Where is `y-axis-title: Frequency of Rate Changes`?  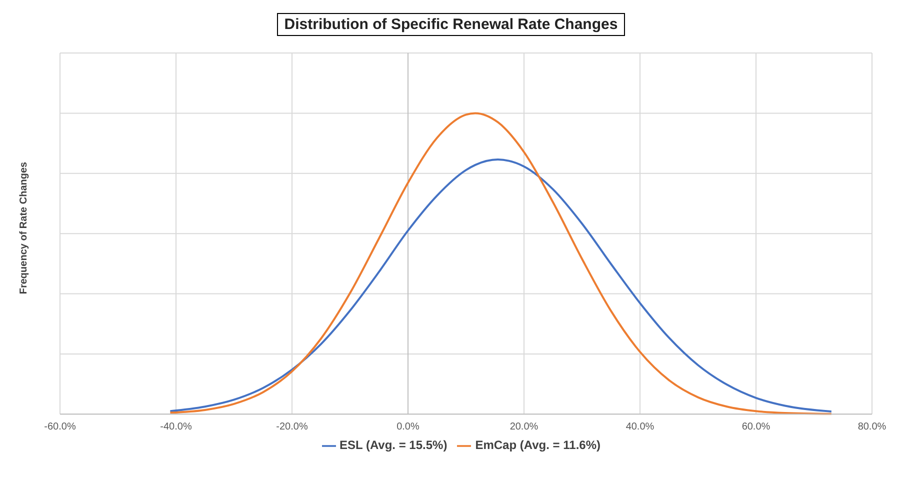
y-axis-title: Frequency of Rate Changes is located at coordinates (24, 228).